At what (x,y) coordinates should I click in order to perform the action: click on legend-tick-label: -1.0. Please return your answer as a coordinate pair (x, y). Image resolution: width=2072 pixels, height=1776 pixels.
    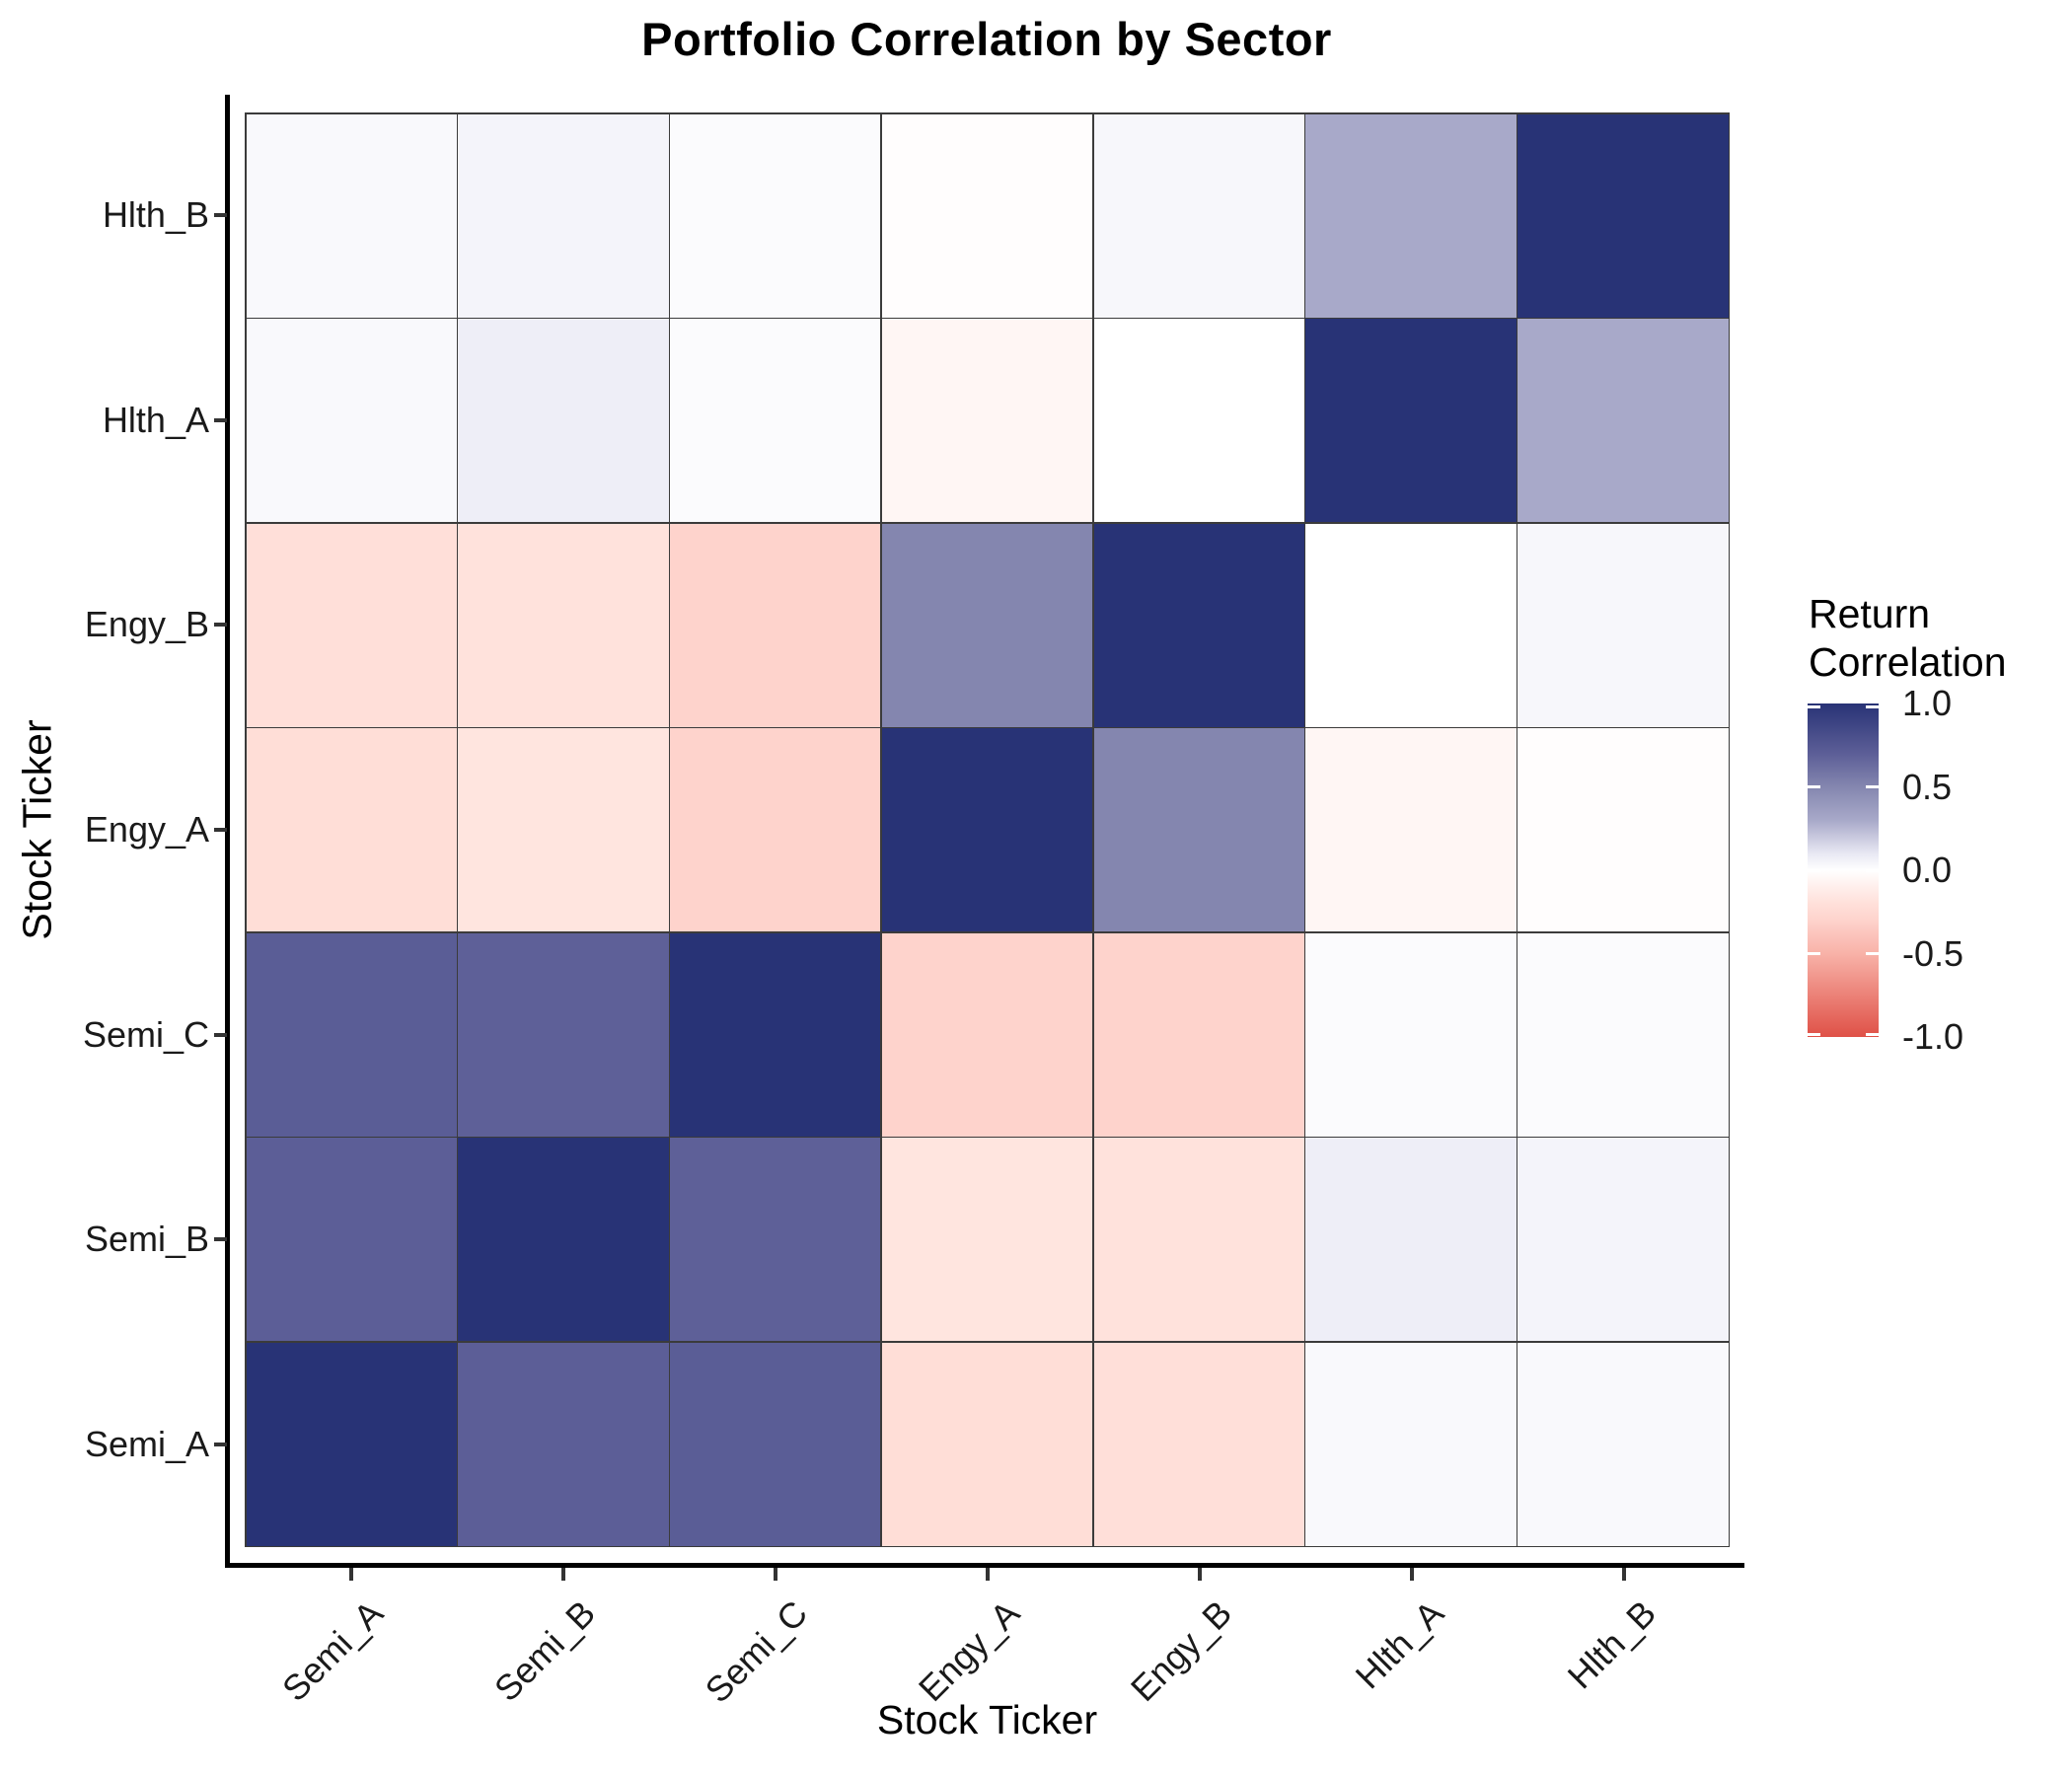
    Looking at the image, I should click on (1933, 1037).